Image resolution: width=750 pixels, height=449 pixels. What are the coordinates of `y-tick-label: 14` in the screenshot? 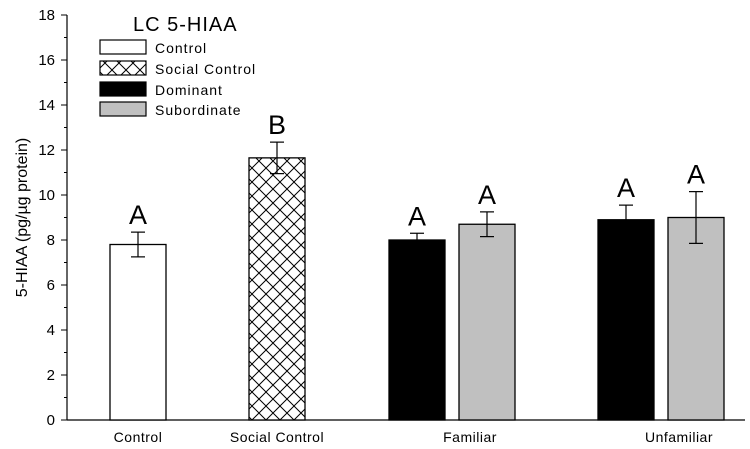 It's located at (46, 105).